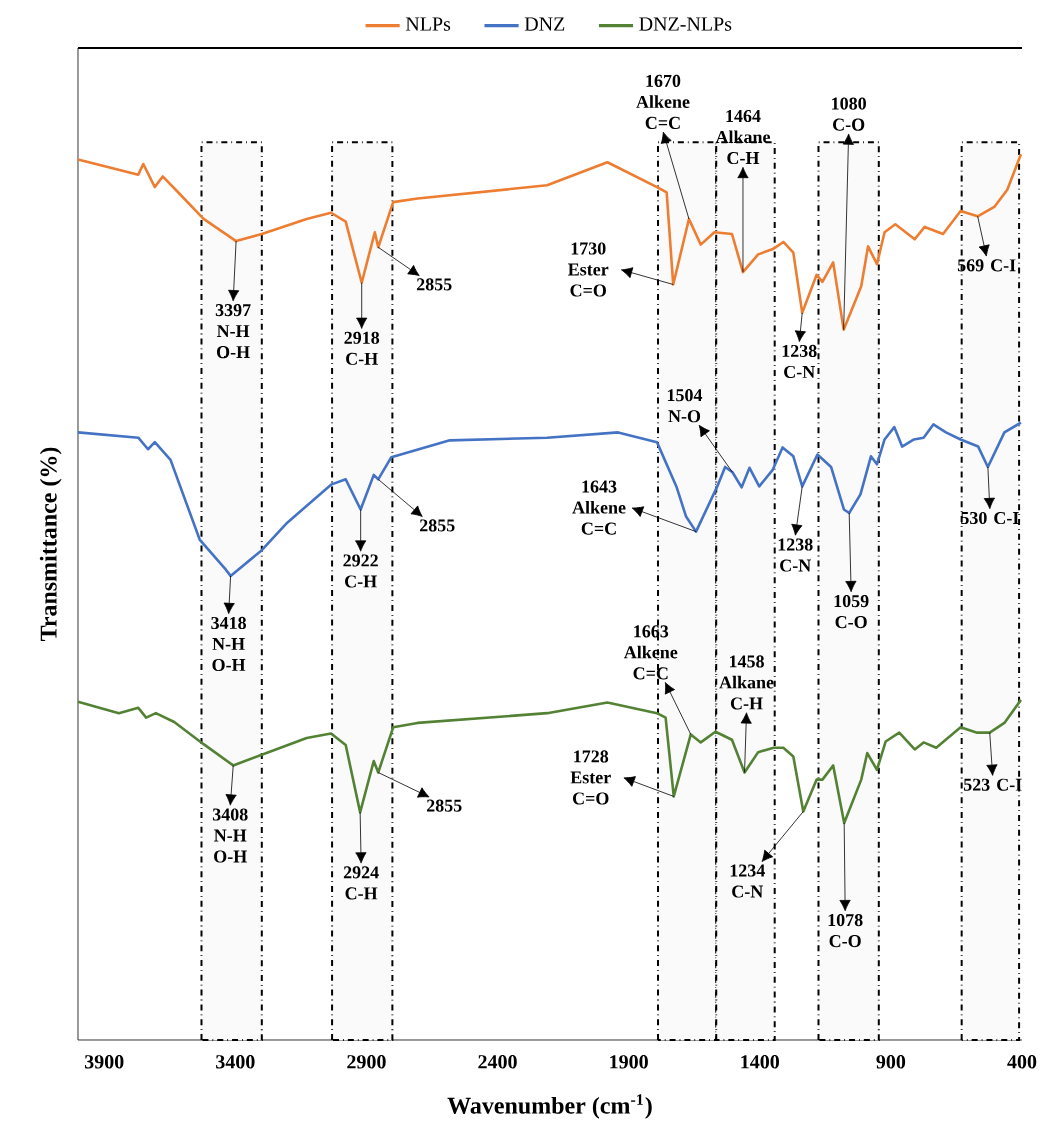 The image size is (1050, 1126). Describe the element at coordinates (228, 644) in the screenshot. I see `annotation: 3418 N-H O-H` at that location.